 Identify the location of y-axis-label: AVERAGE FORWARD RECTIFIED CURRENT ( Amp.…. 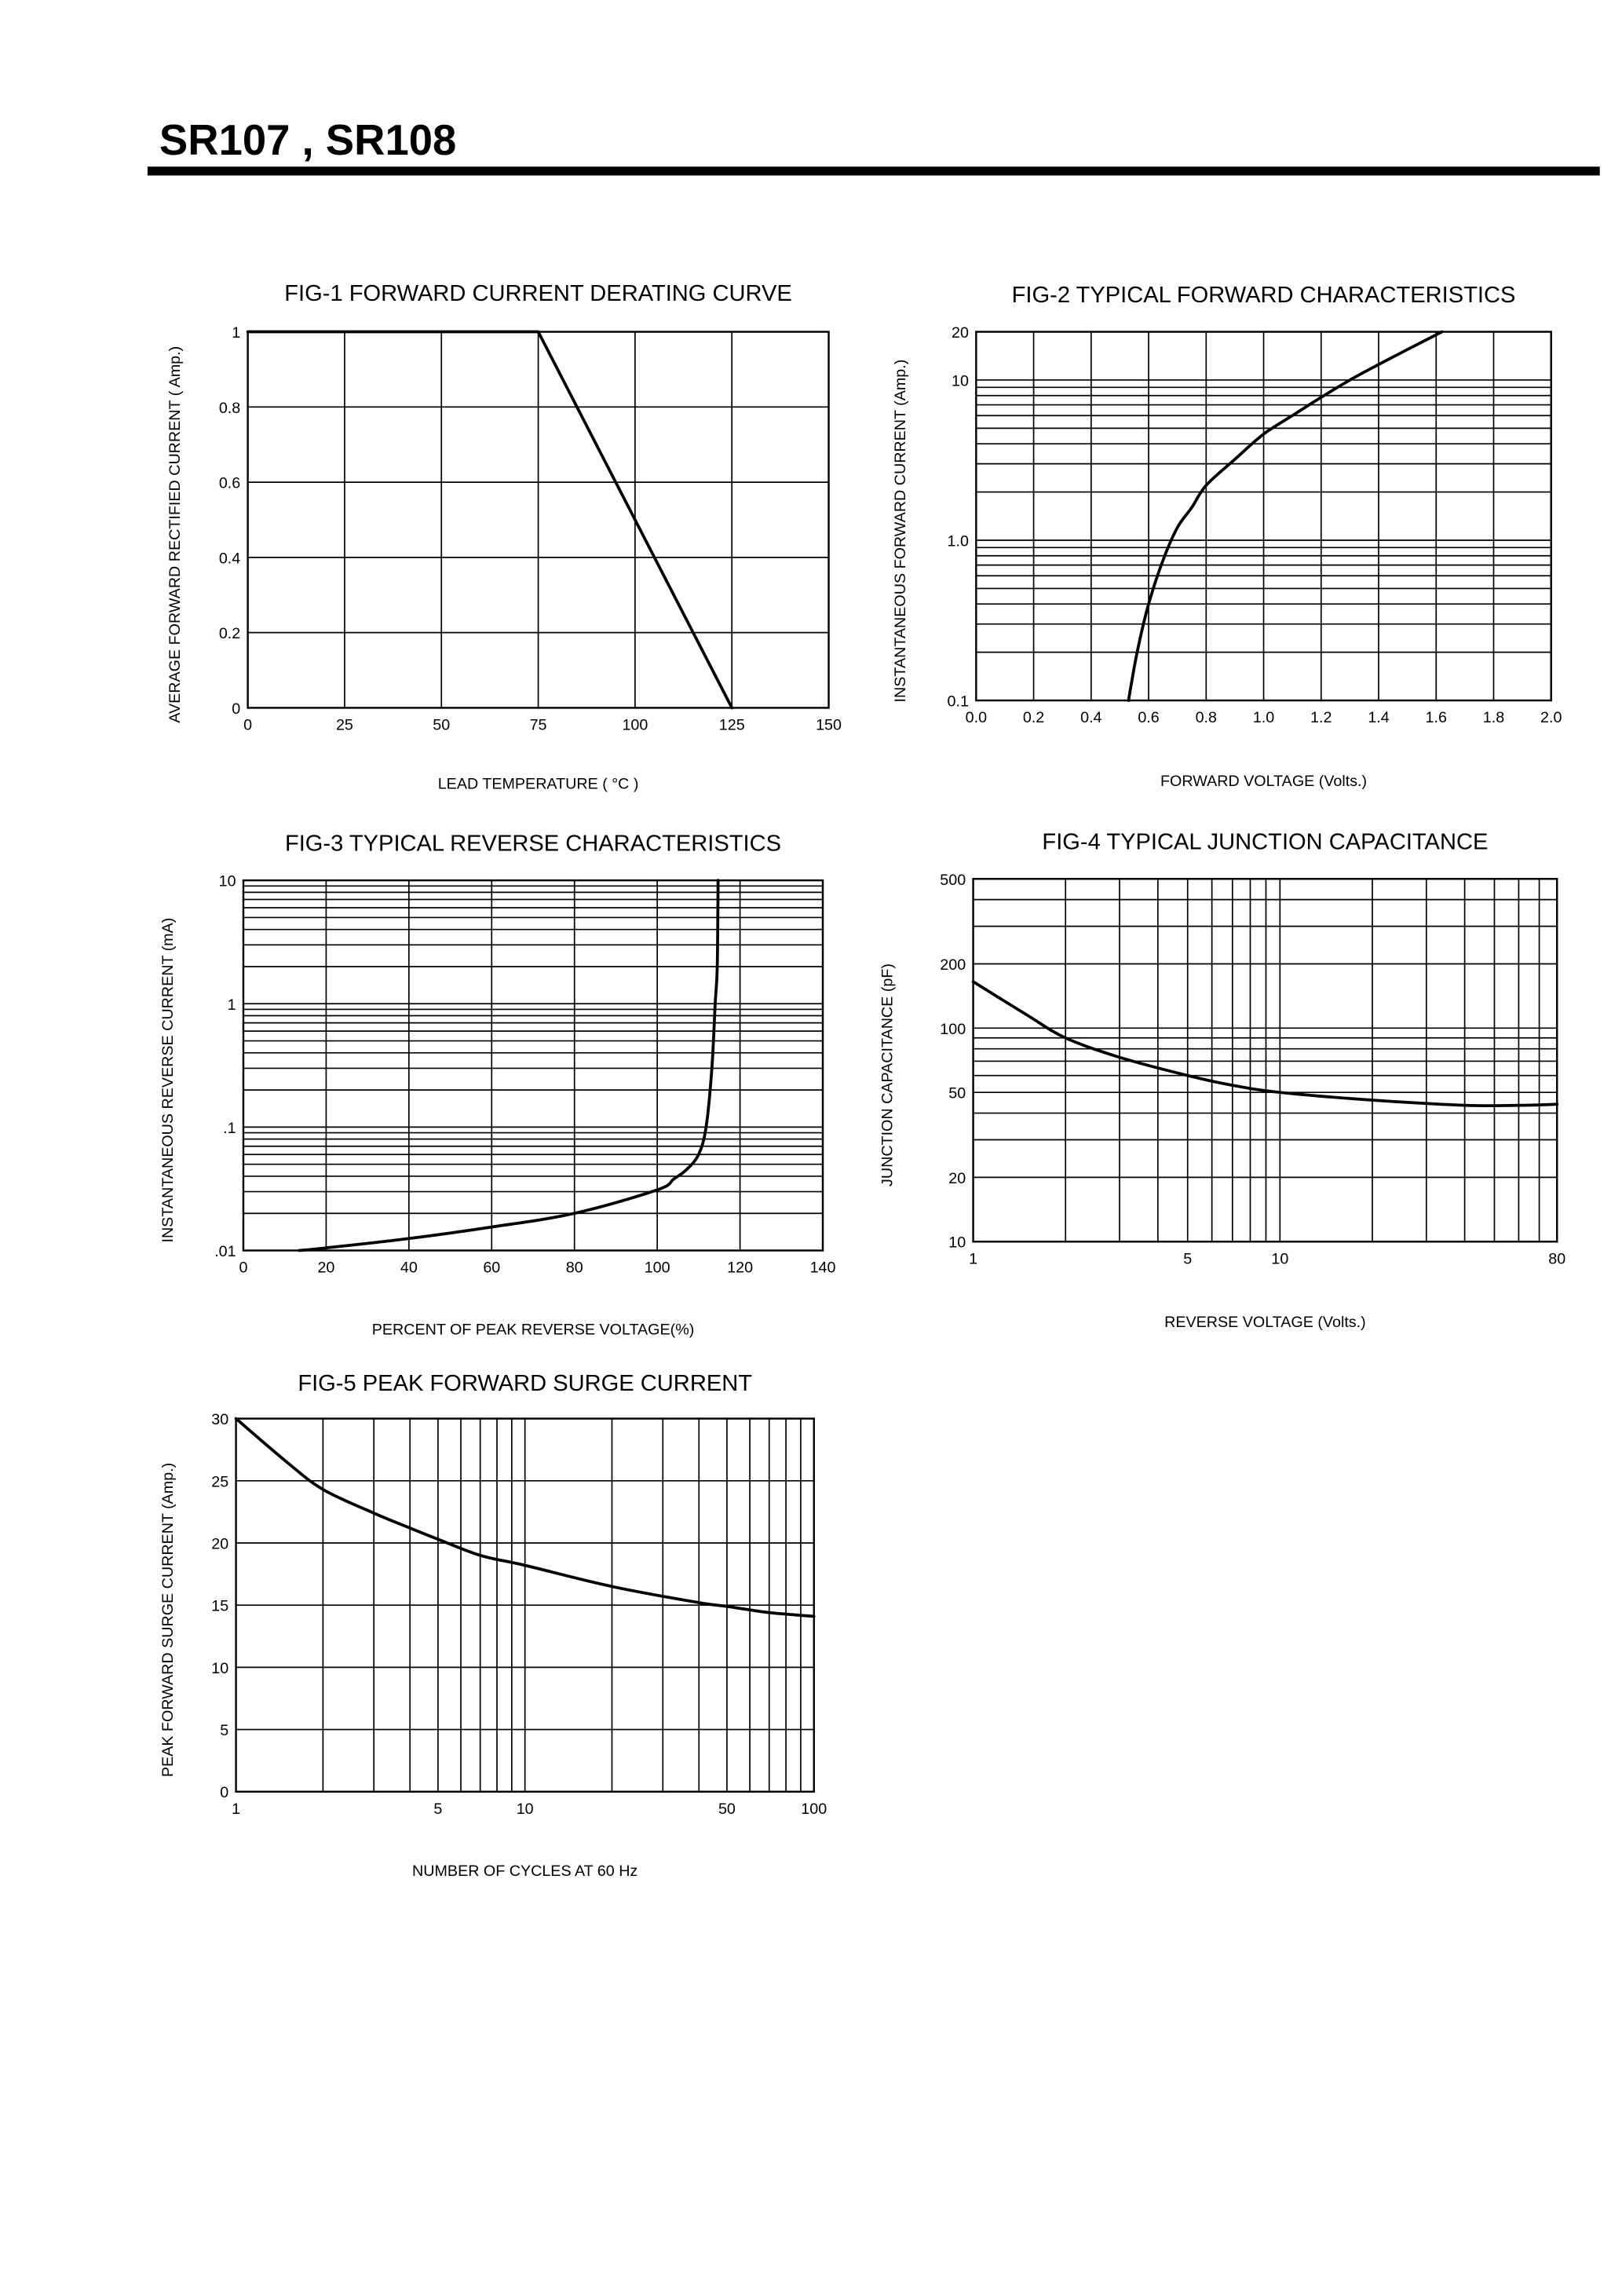
(175, 535).